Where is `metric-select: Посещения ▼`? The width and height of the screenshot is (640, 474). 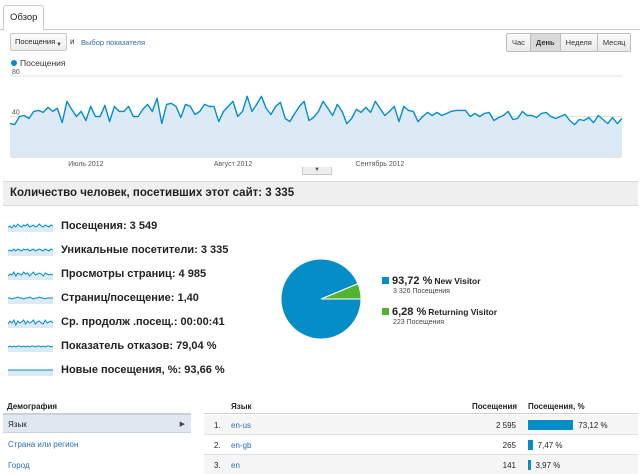
metric-select: Посещения ▼ is located at coordinates (38, 42).